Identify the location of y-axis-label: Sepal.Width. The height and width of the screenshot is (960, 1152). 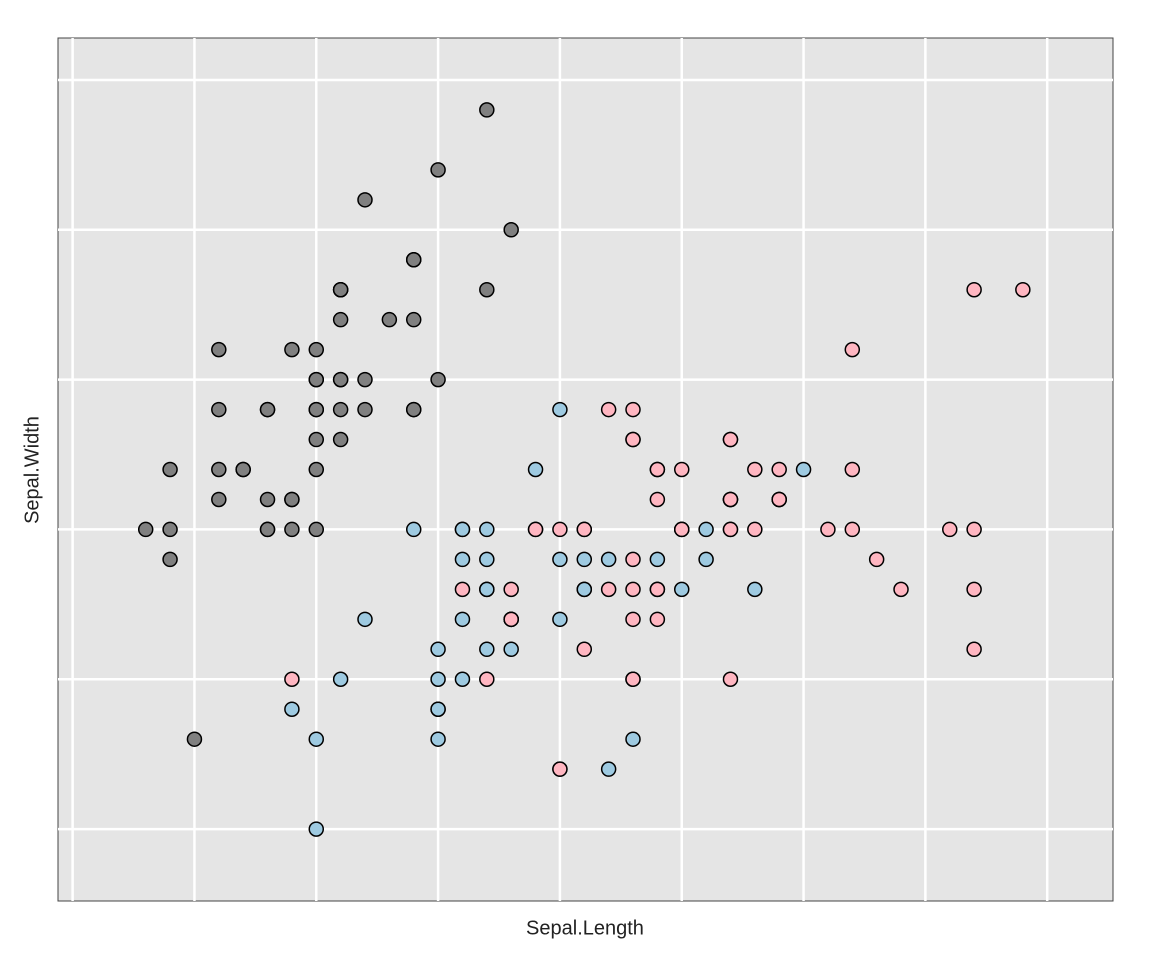
(32, 470).